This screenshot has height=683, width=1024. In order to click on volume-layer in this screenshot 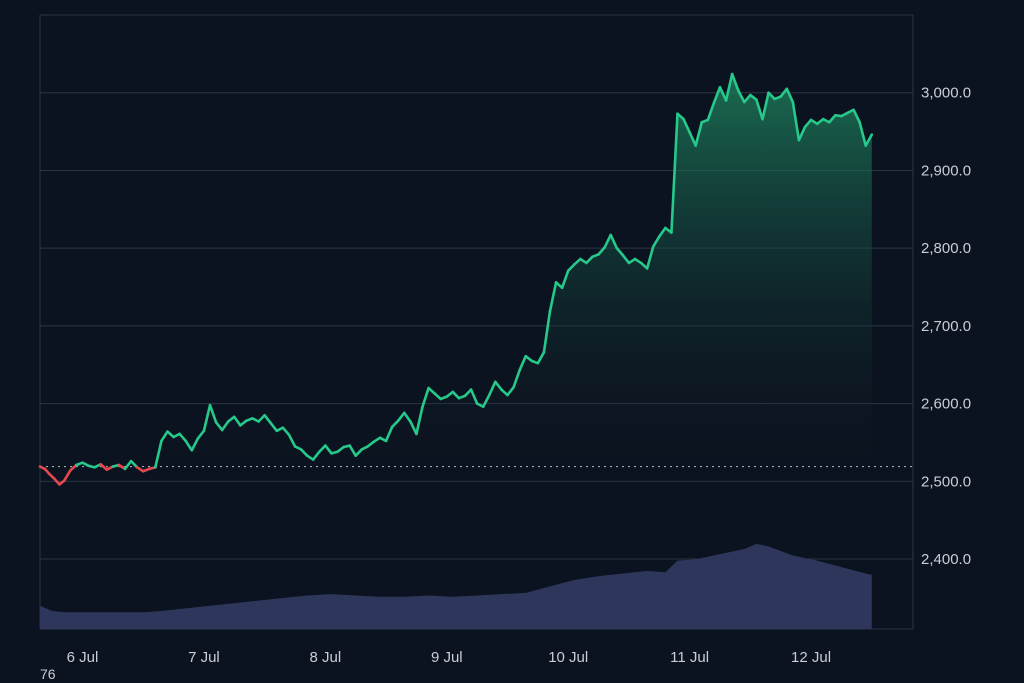, I will do `click(456, 586)`.